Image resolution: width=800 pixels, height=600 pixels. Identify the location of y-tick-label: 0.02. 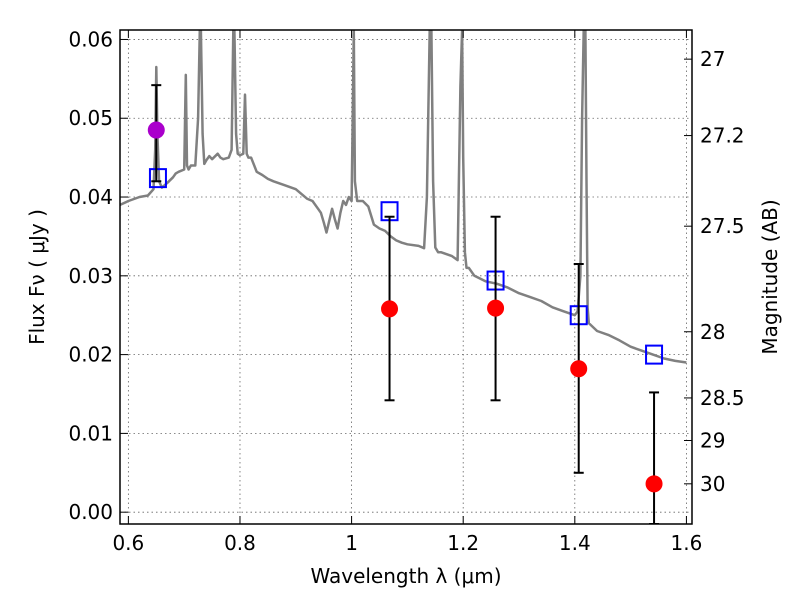
(90, 355).